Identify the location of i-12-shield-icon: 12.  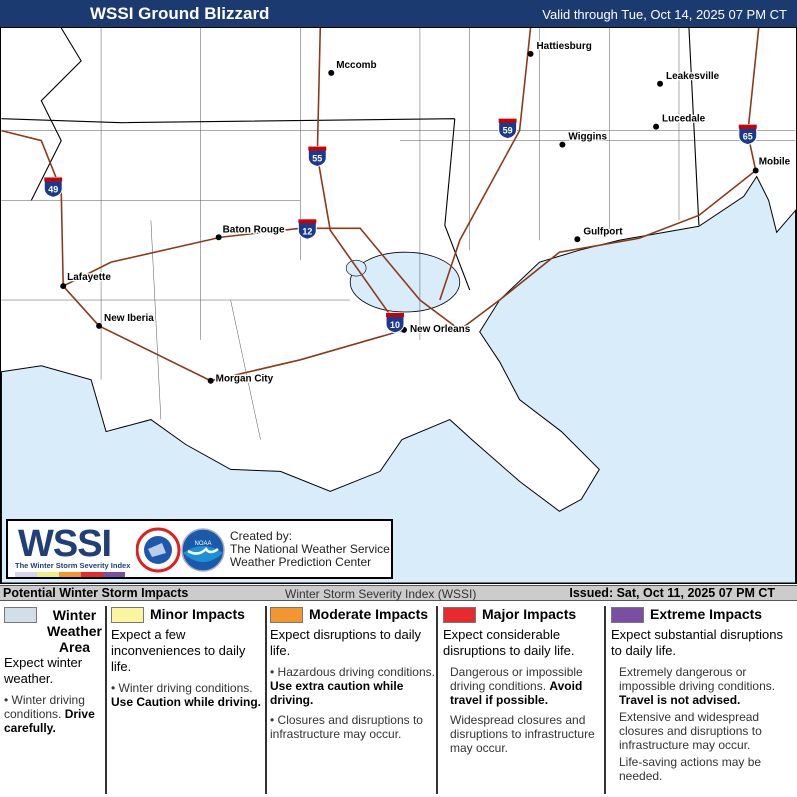
(307, 229).